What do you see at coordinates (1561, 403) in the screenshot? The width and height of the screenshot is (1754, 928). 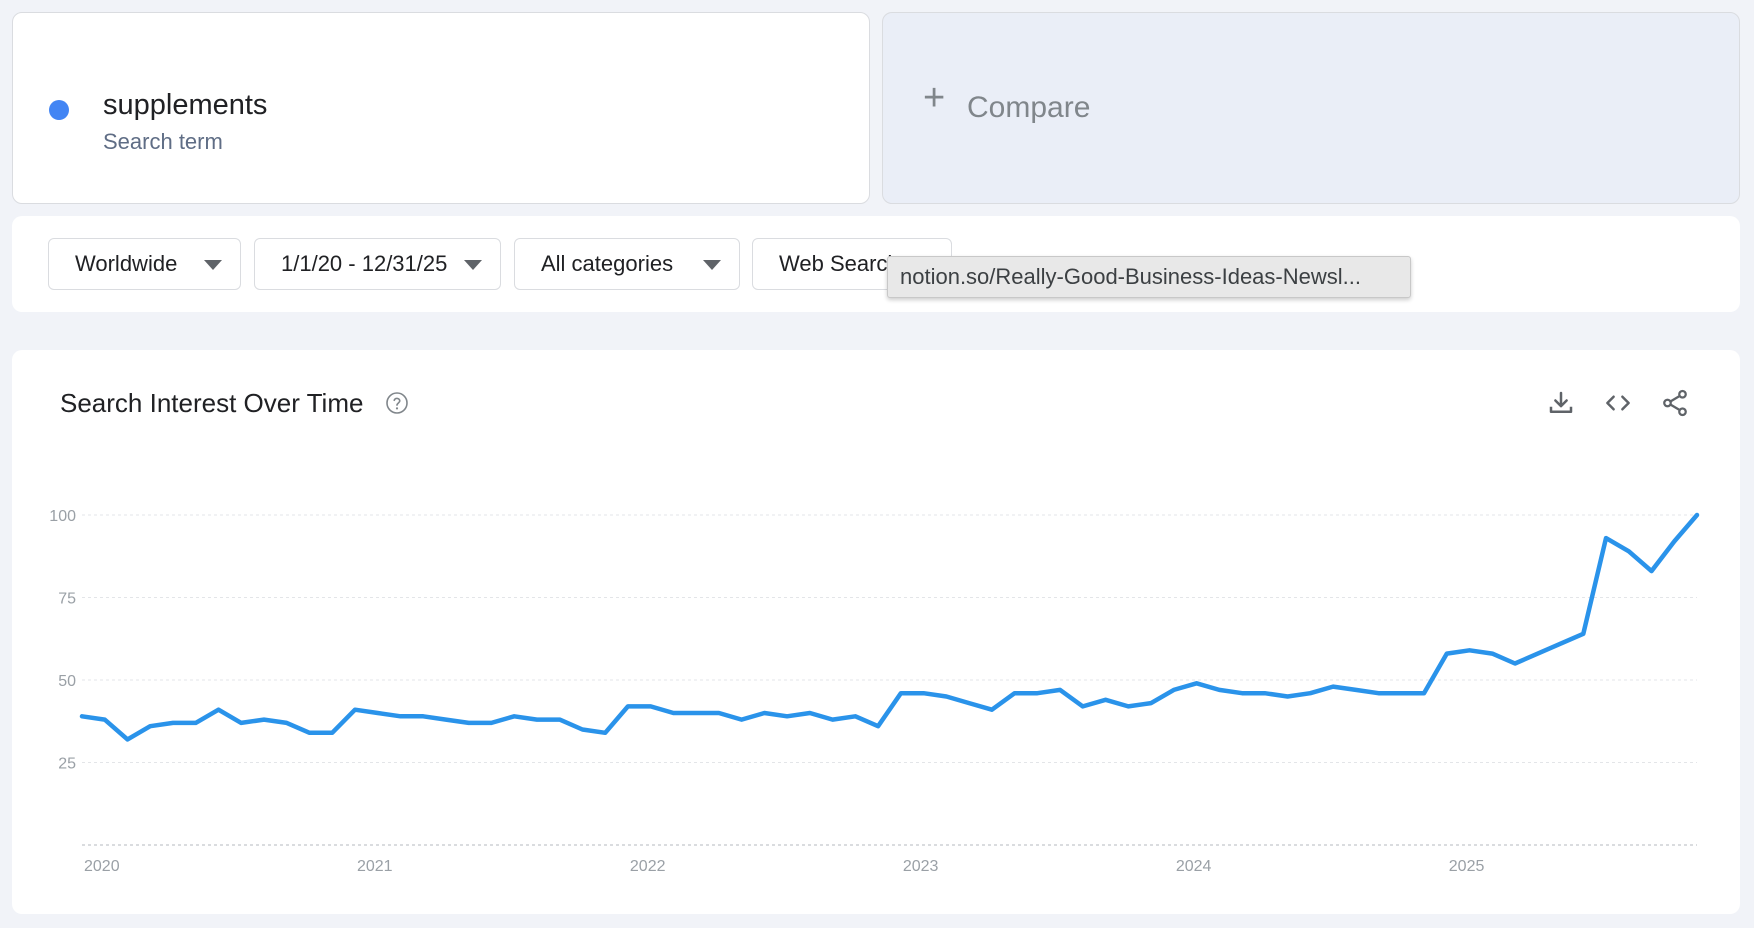 I see `download-icon` at bounding box center [1561, 403].